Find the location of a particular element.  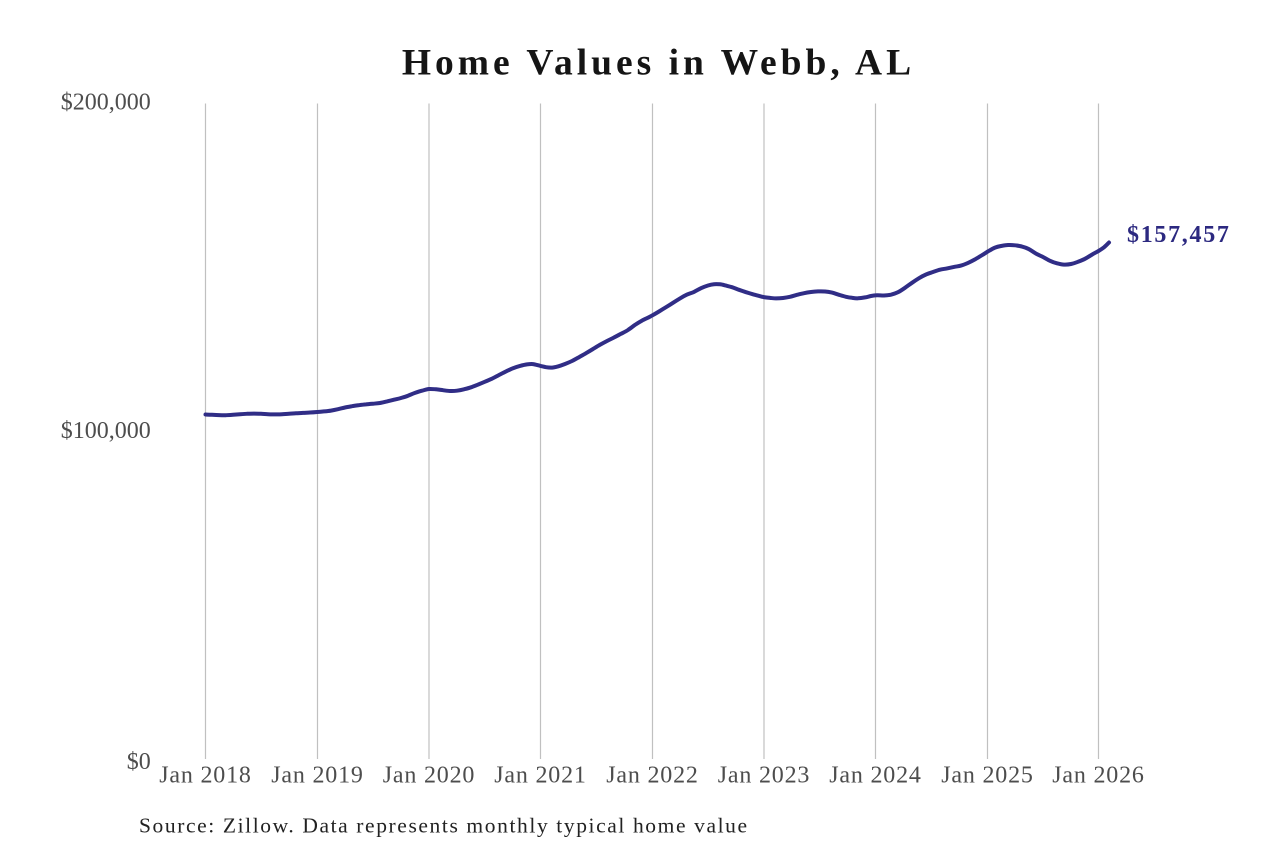

svg-text: $100,000 is located at coordinates (106, 431).